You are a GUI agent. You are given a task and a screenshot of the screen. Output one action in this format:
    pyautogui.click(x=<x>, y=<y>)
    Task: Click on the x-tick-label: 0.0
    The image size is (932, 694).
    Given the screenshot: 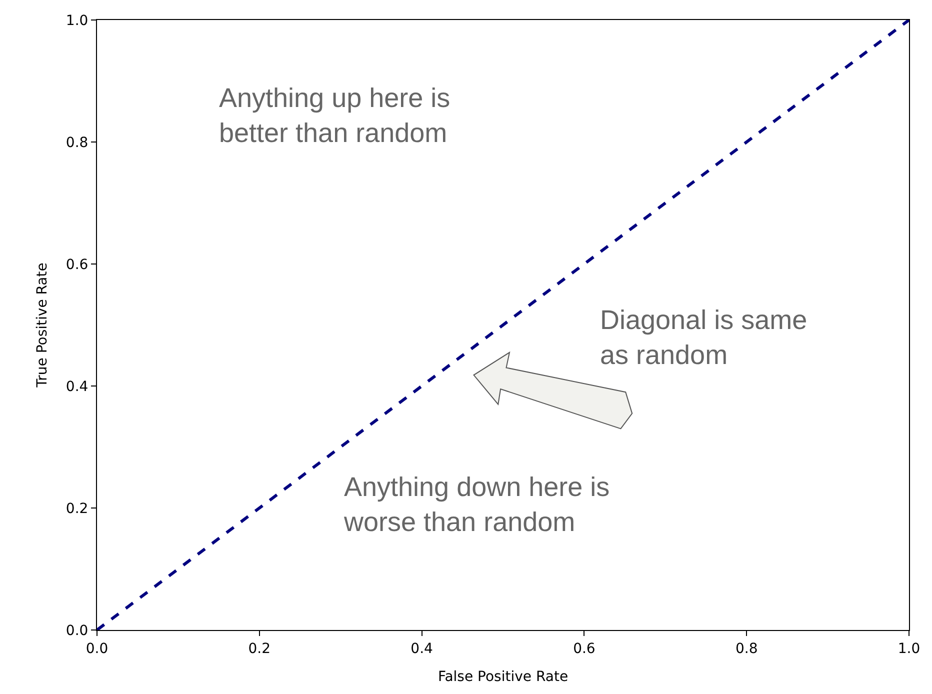 What is the action you would take?
    pyautogui.click(x=97, y=648)
    